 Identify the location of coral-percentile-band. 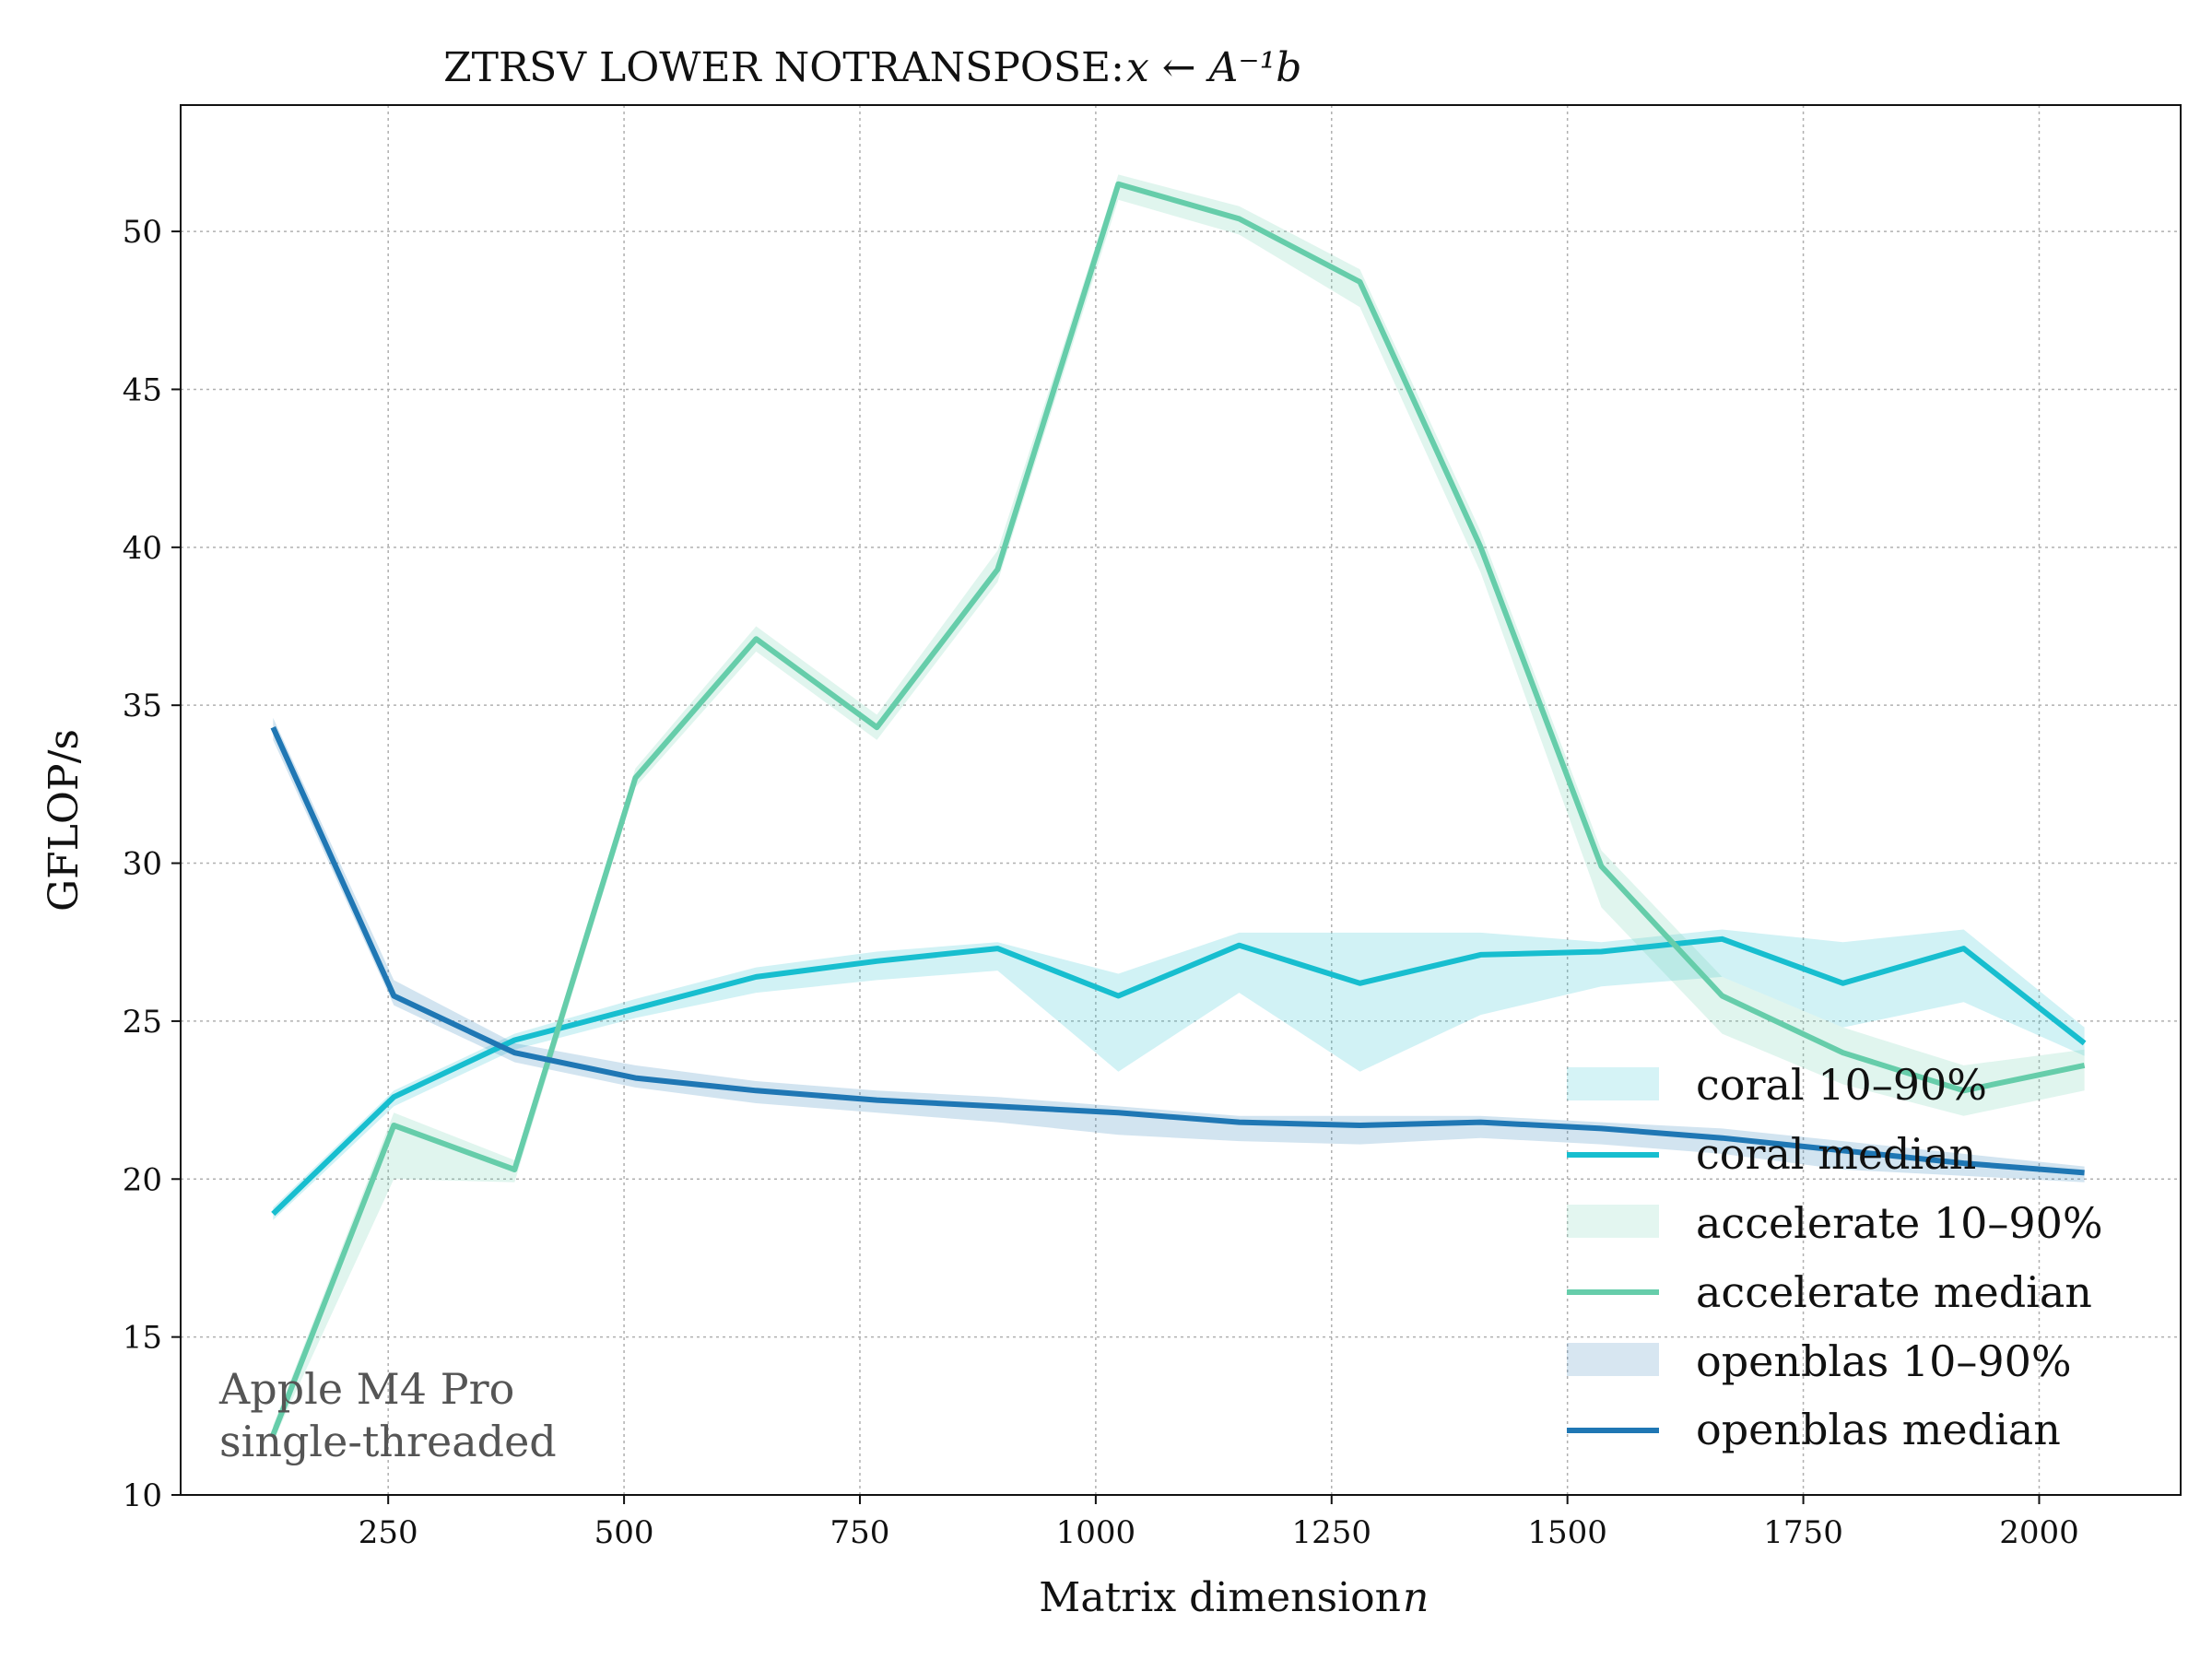
(1179, 1074).